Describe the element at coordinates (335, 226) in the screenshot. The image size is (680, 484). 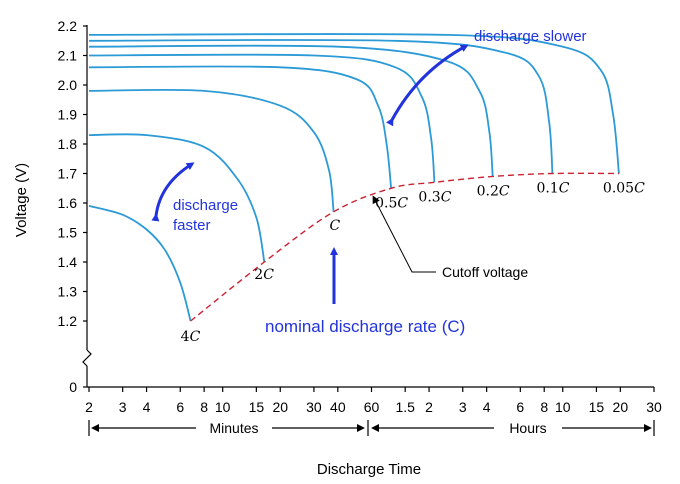
I see `rate-label-C: C` at that location.